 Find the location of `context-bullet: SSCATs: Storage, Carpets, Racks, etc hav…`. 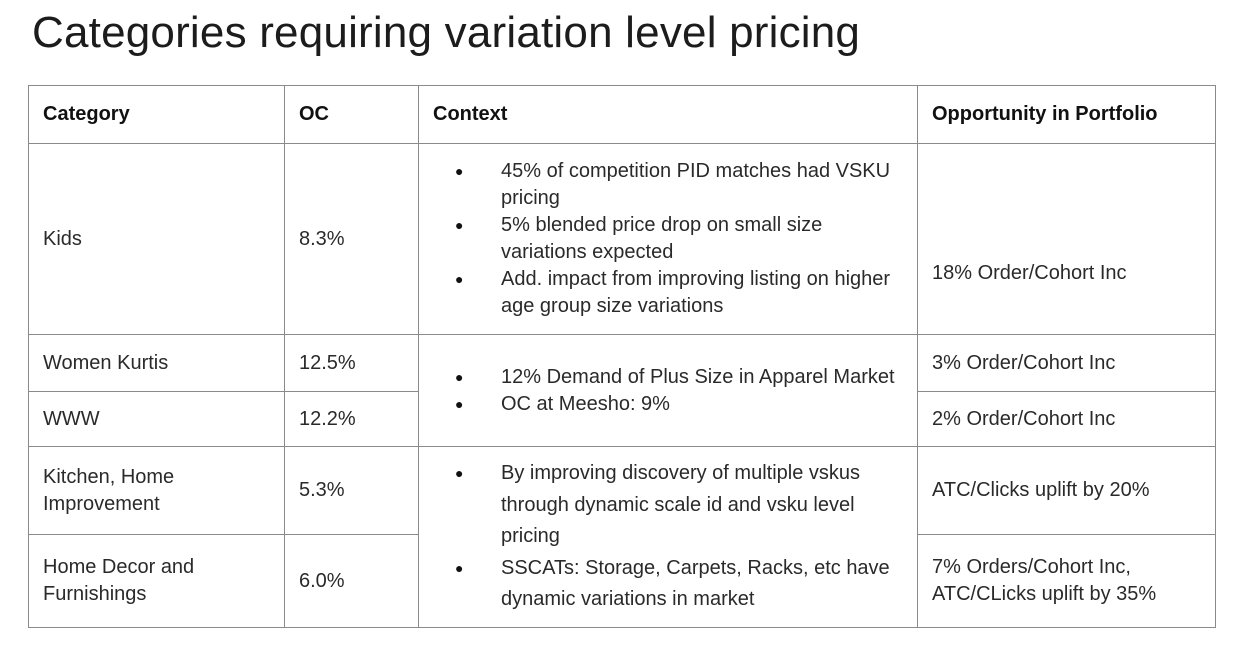

context-bullet: SSCATs: Storage, Carpets, Racks, etc hav… is located at coordinates (668, 584).